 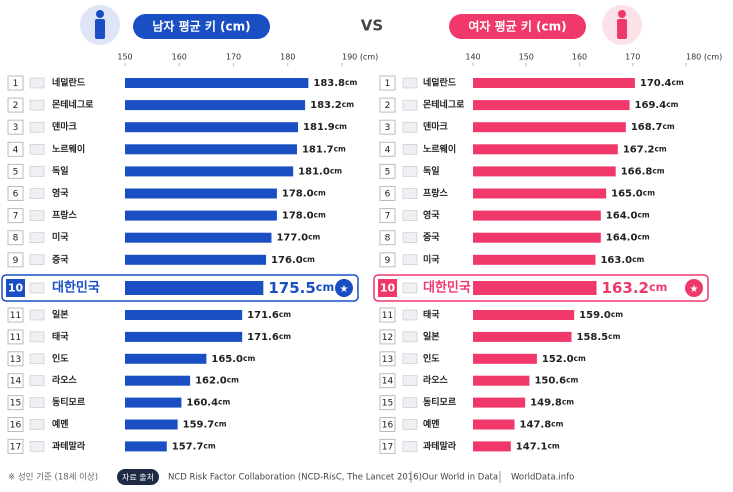 I want to click on title-pill, so click(x=201, y=26).